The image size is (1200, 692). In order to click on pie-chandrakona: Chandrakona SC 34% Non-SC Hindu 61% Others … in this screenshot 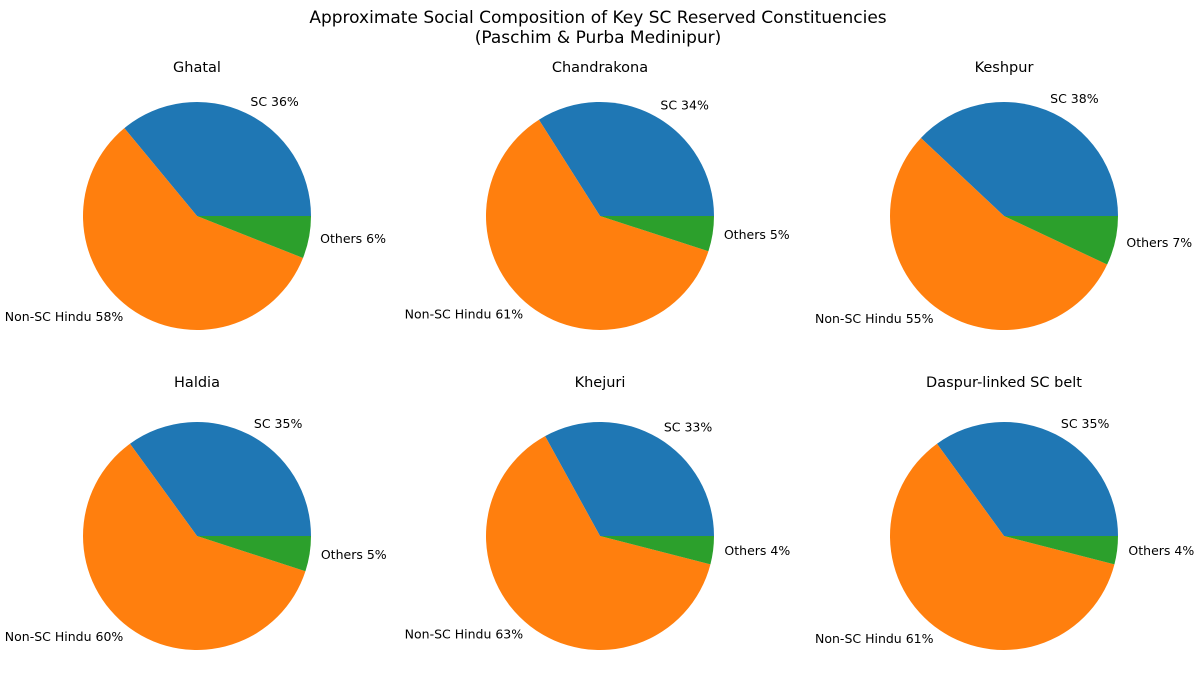, I will do `click(597, 195)`.